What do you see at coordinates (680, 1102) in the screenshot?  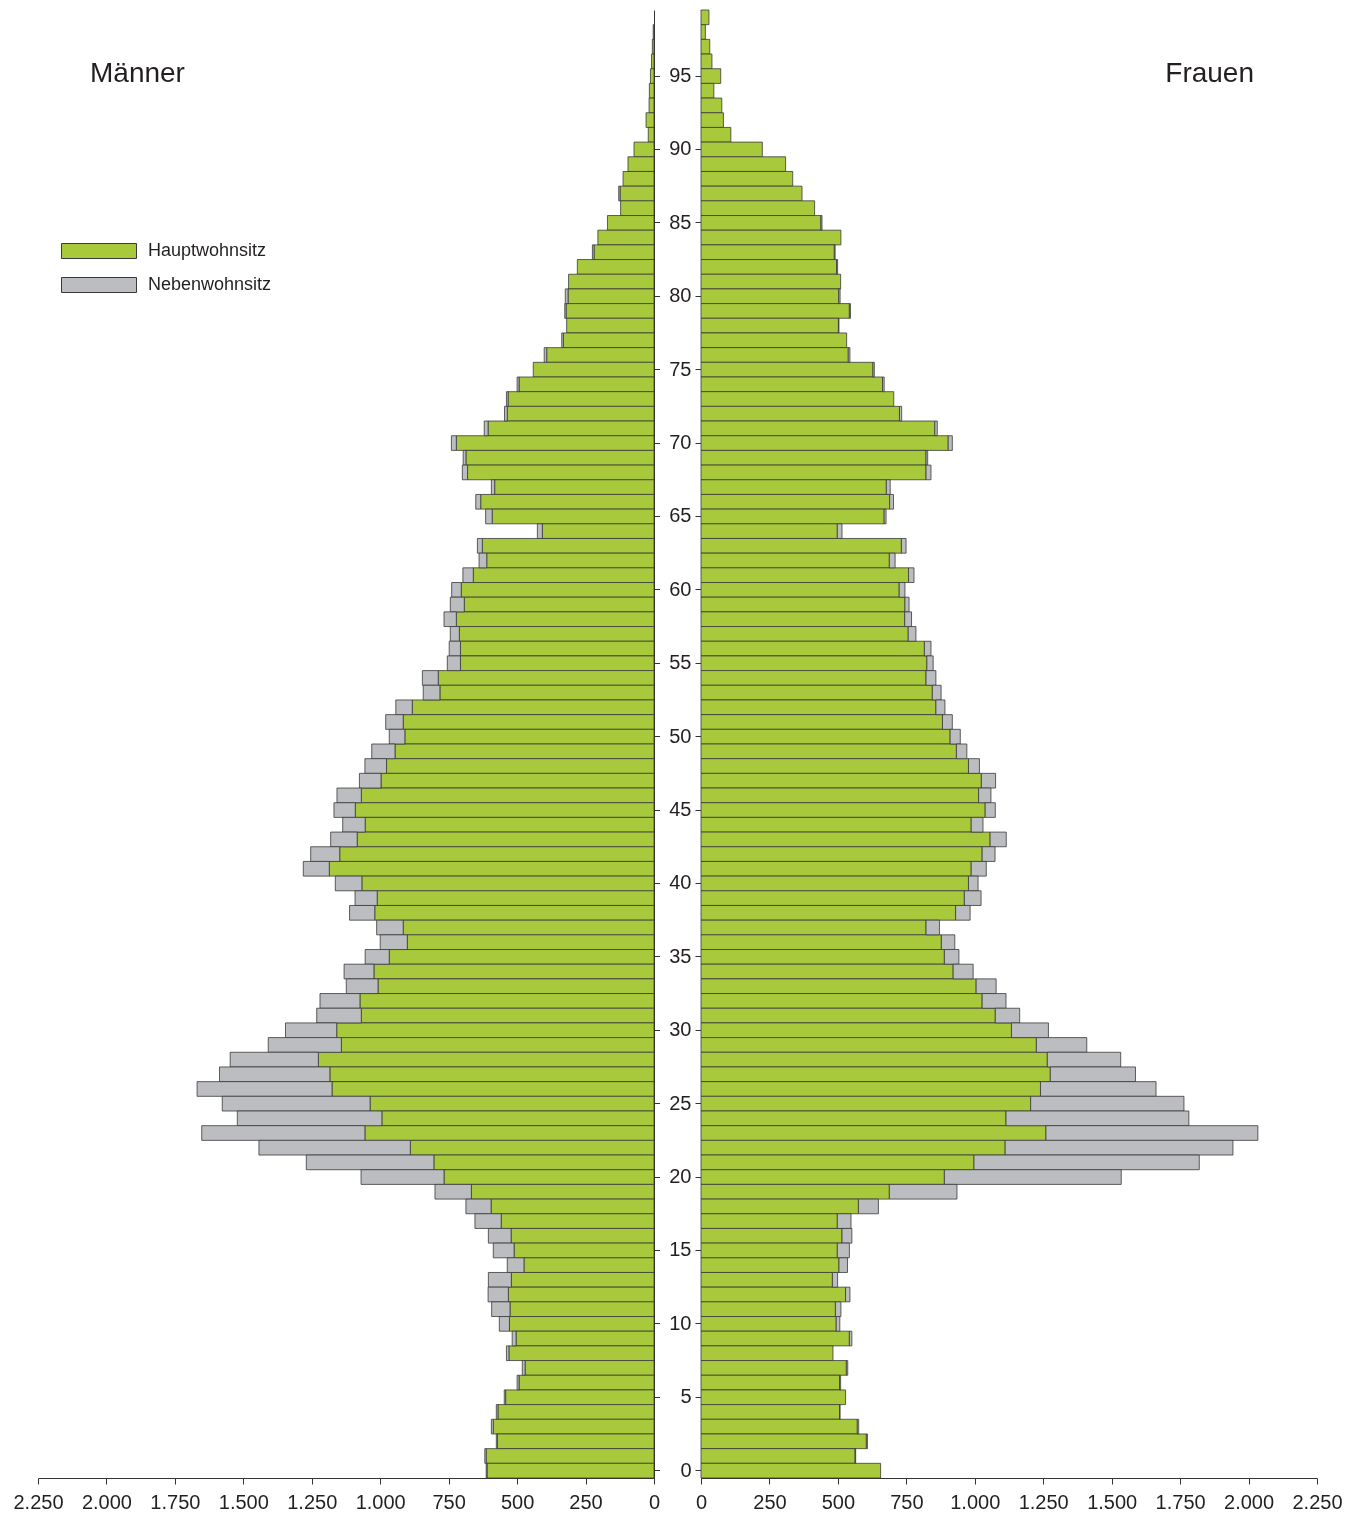 I see `y-tick-label: 25` at bounding box center [680, 1102].